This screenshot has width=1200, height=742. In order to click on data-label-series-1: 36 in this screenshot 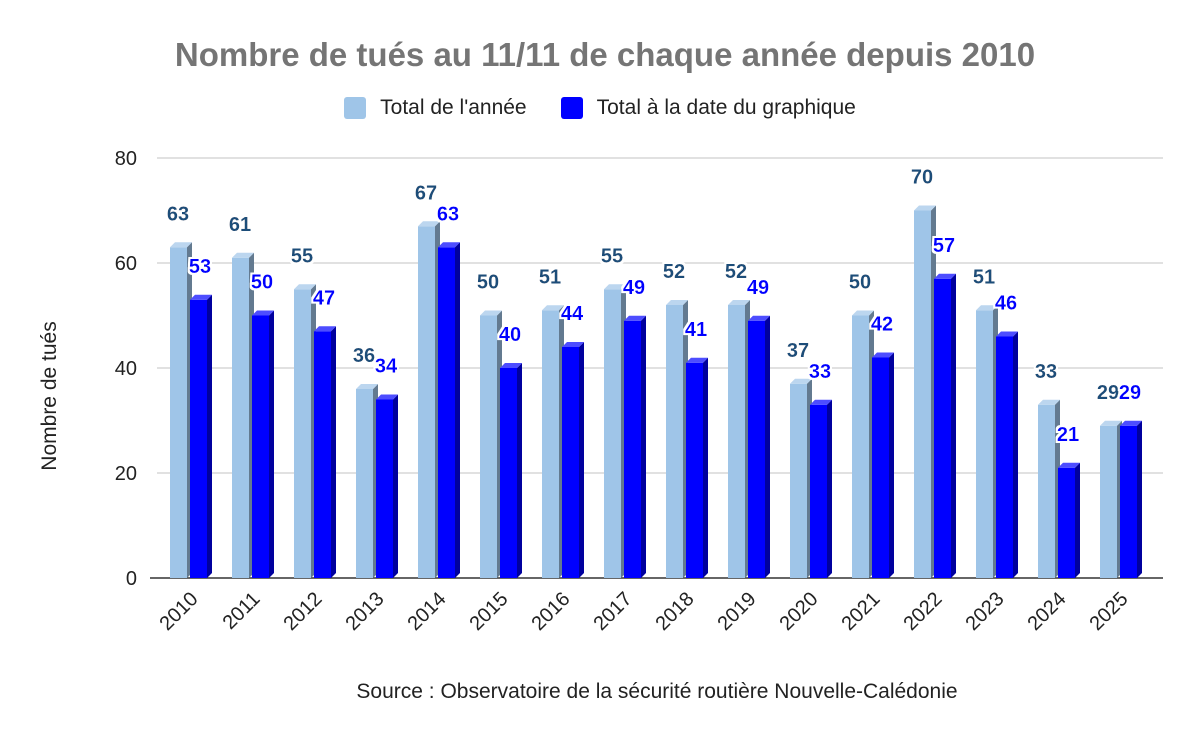, I will do `click(364, 356)`.